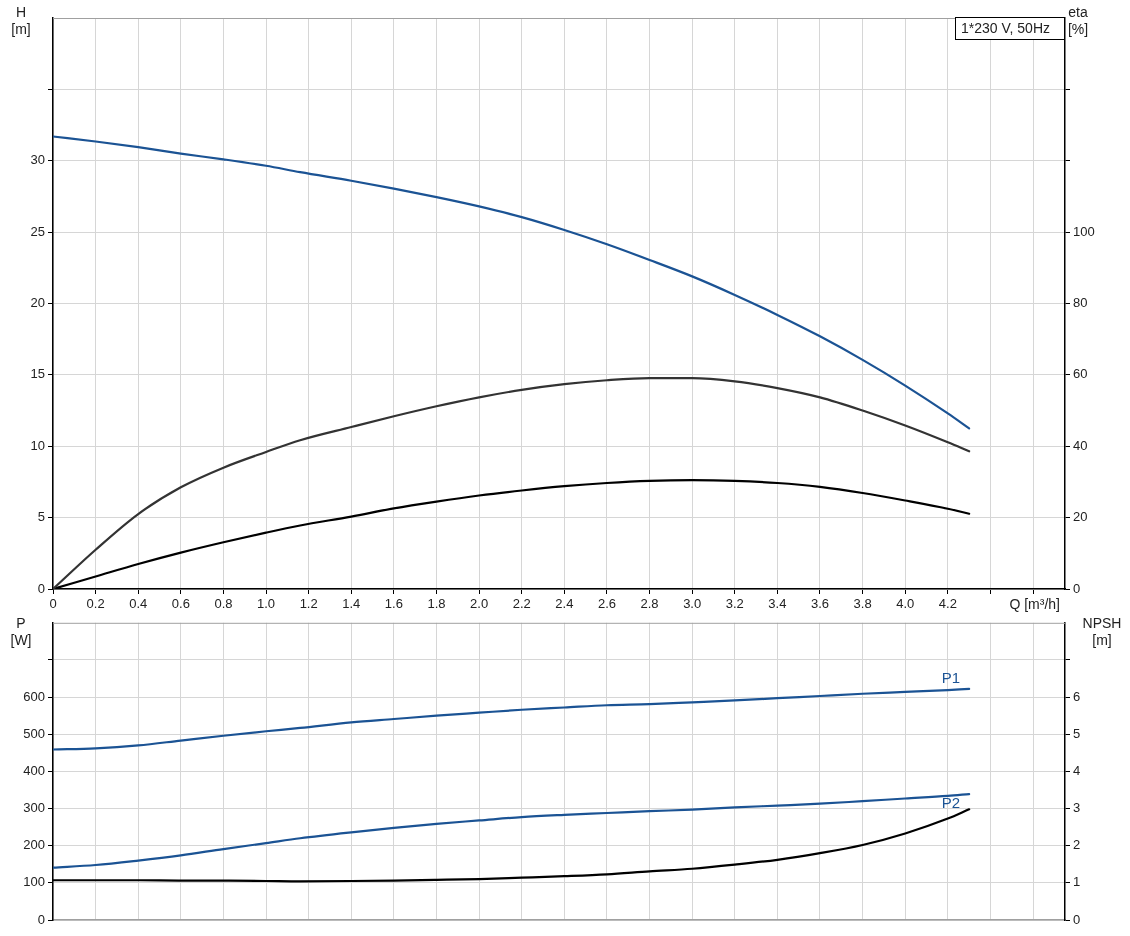 This screenshot has height=936, width=1130. Describe the element at coordinates (34, 845) in the screenshot. I see `y-tick-label: 200` at that location.